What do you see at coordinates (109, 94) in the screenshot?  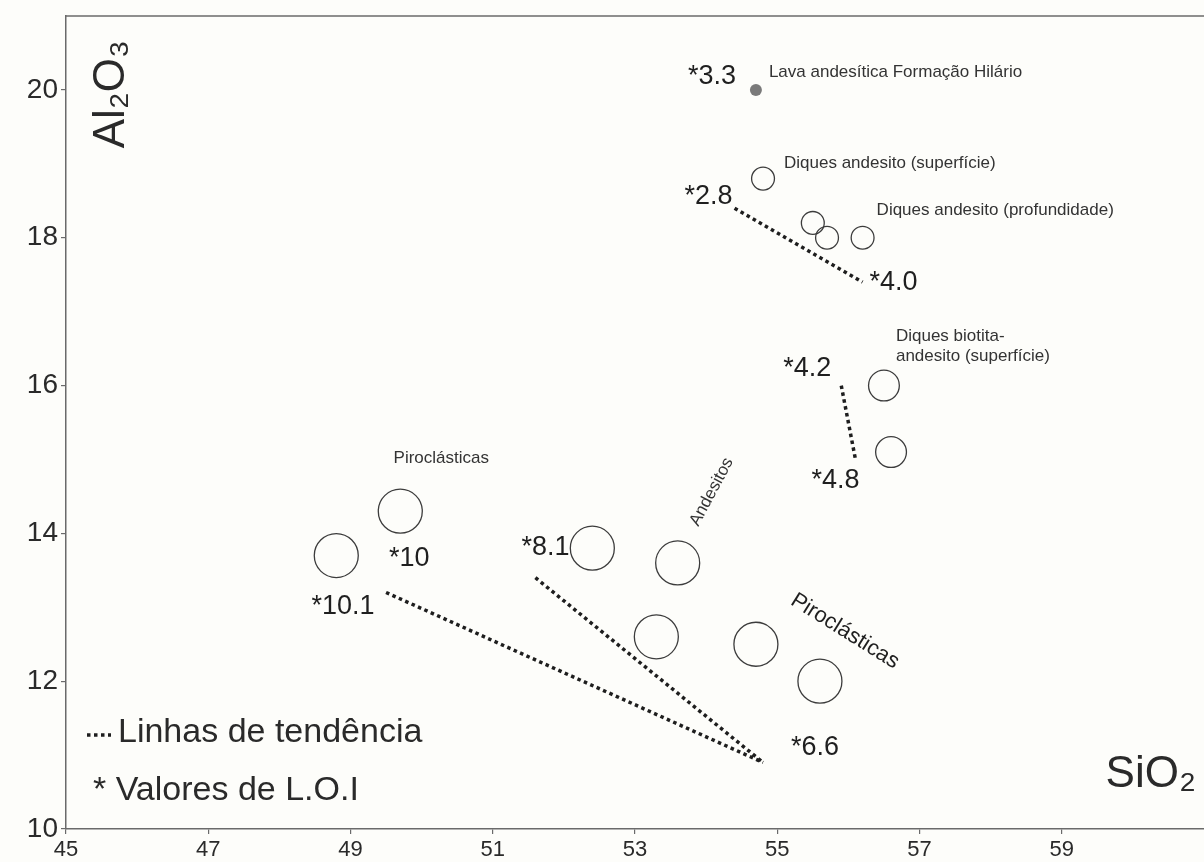 I see `y-axis-title: Al₂O₃` at bounding box center [109, 94].